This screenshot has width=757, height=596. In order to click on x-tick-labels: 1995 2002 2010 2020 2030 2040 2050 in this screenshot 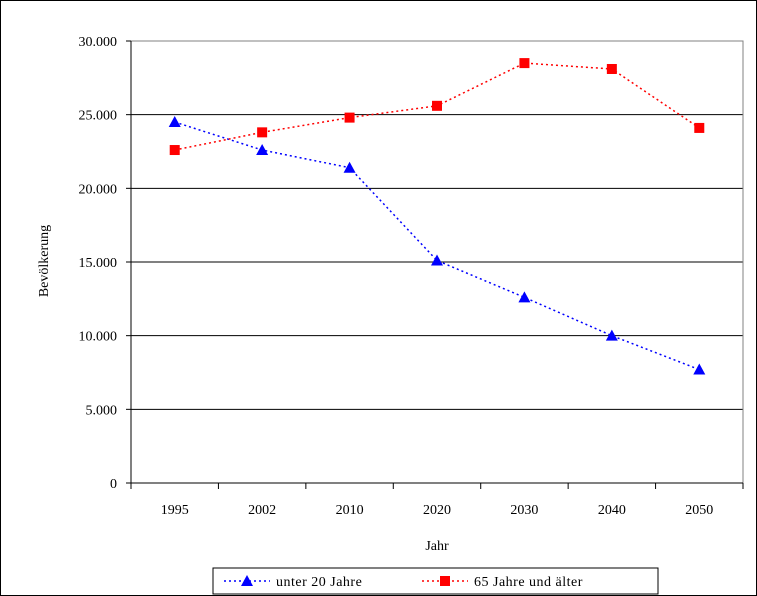, I will do `click(437, 510)`.